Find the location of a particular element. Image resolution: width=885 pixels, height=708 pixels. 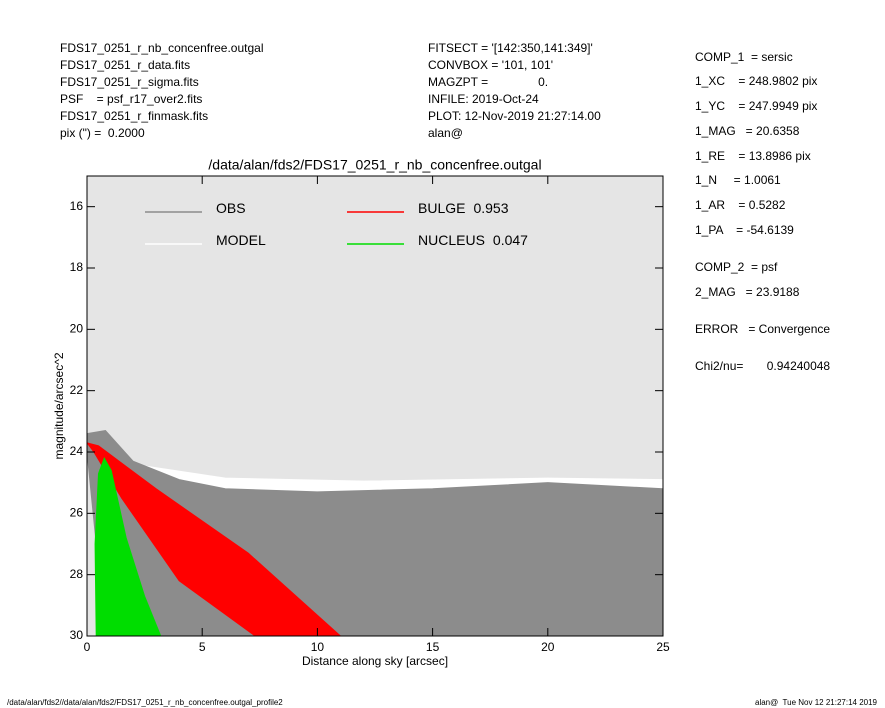

legend-name: MODEL is located at coordinates (241, 240).